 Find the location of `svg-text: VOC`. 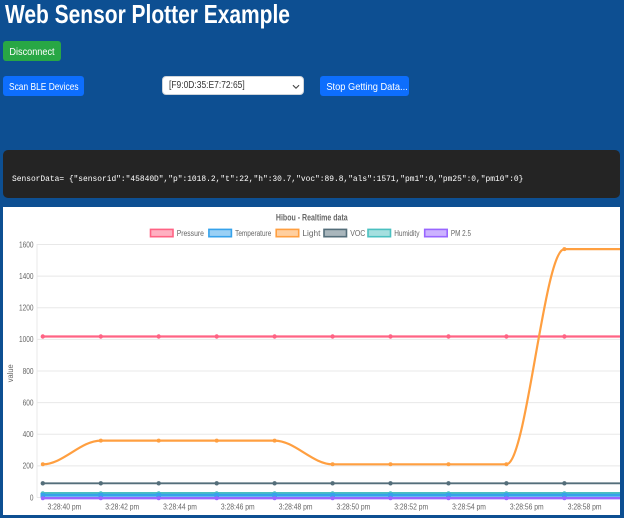

svg-text: VOC is located at coordinates (357, 233).